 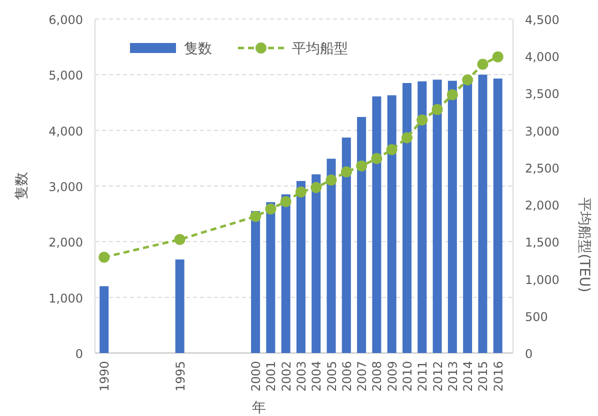 What do you see at coordinates (105, 376) in the screenshot?
I see `x-tick-label: 1990` at bounding box center [105, 376].